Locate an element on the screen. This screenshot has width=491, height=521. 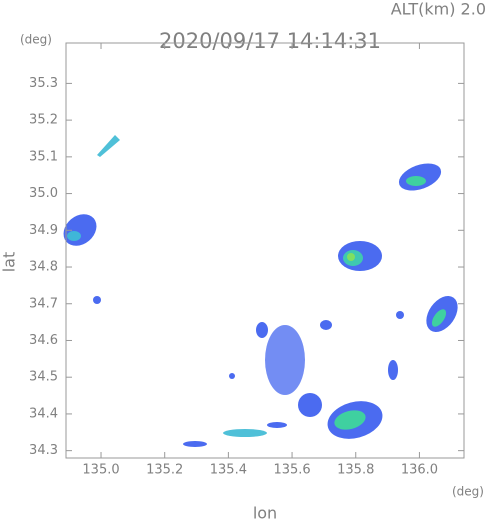
y-unit: (deg) is located at coordinates (36, 40).